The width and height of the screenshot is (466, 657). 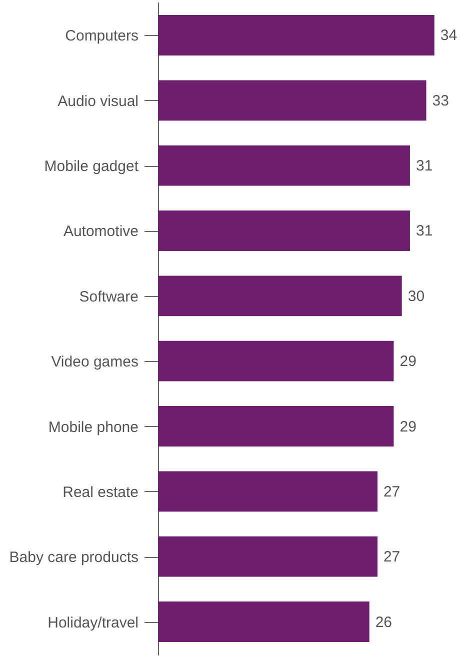 What do you see at coordinates (93, 427) in the screenshot?
I see `y-tick-label: Mobile phone` at bounding box center [93, 427].